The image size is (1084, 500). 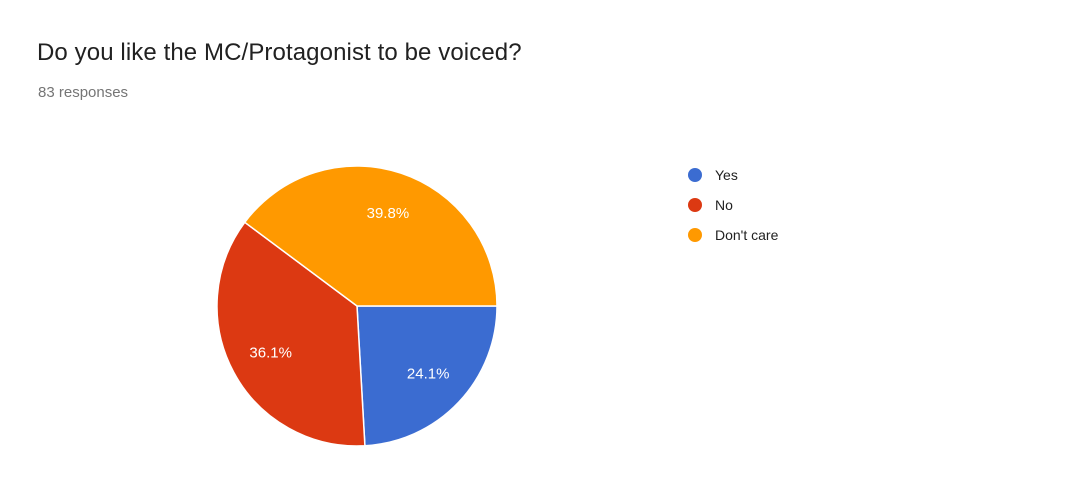 I want to click on legend-item-dont-care: Don't care, so click(x=733, y=235).